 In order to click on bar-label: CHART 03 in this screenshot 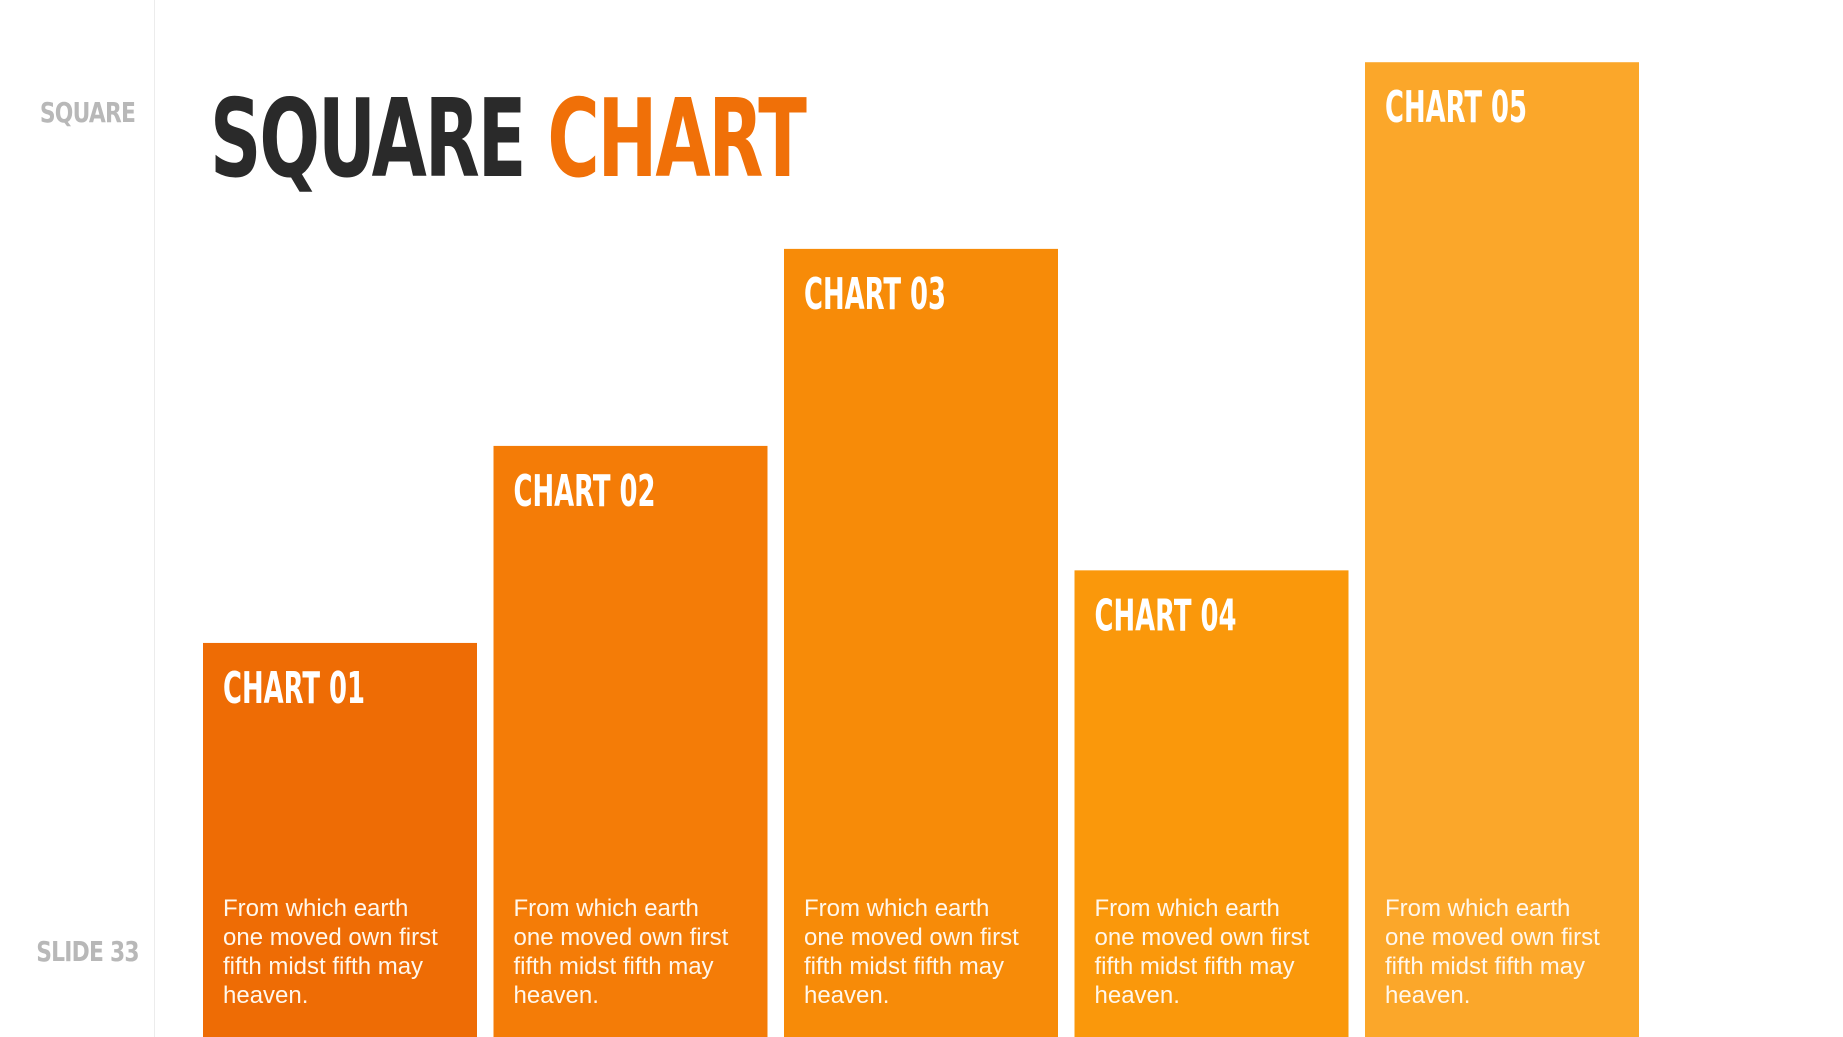, I will do `click(875, 294)`.